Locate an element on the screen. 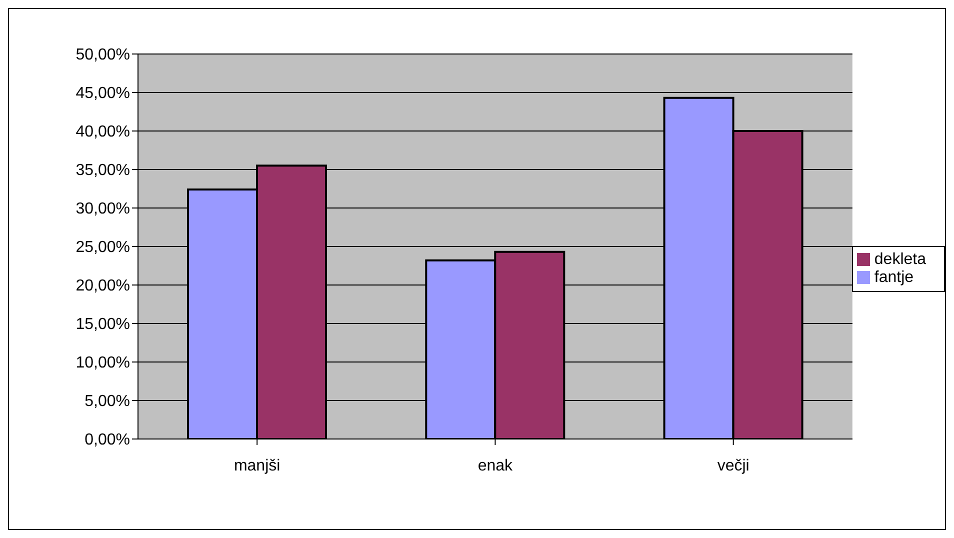  y-tick-label: 0,00% is located at coordinates (107, 440).